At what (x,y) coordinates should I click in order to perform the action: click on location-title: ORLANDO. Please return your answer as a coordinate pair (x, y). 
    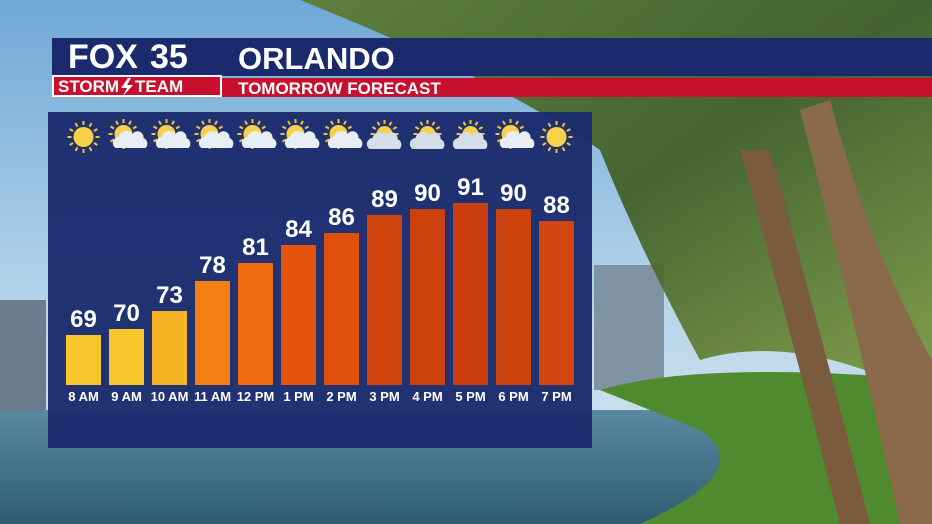
    Looking at the image, I should click on (316, 58).